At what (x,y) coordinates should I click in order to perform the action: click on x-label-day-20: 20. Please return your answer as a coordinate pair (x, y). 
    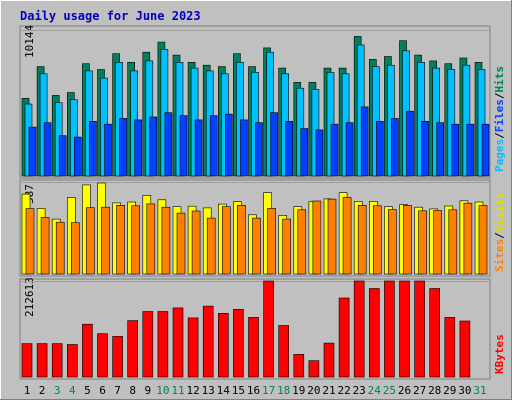
    Looking at the image, I should click on (313, 390).